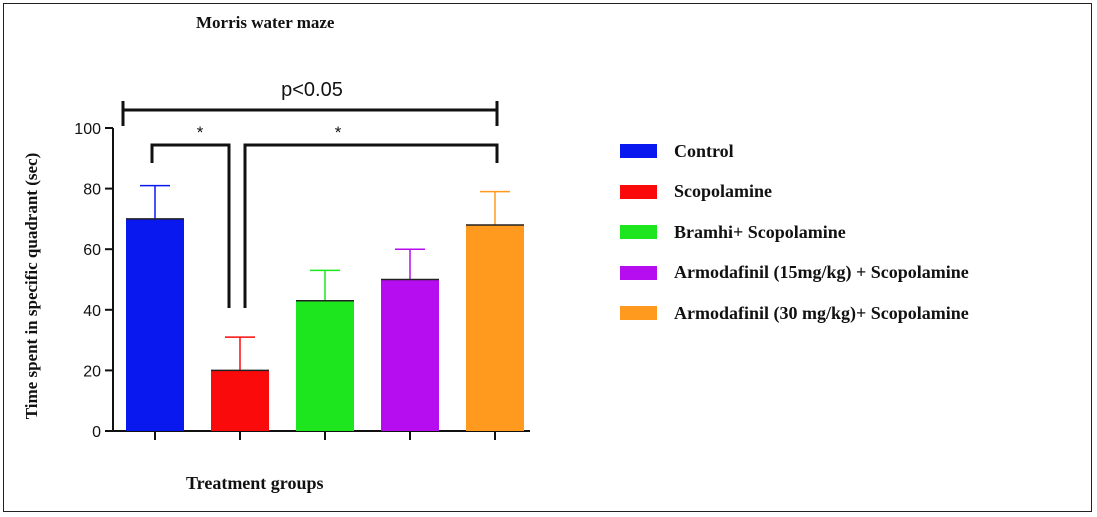 The image size is (1097, 517). Describe the element at coordinates (92, 311) in the screenshot. I see `y-tick-label: 40` at that location.